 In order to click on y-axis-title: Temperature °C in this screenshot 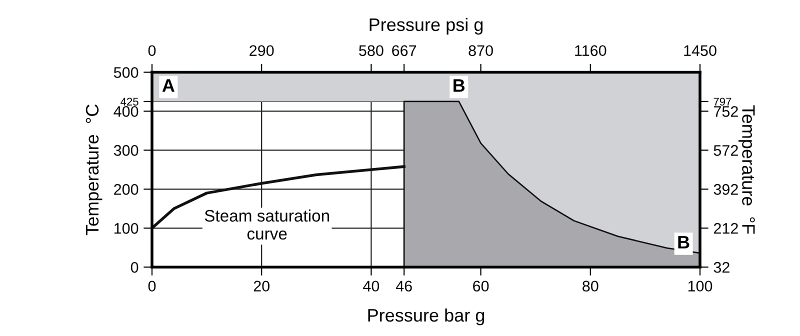, I will do `click(94, 170)`.